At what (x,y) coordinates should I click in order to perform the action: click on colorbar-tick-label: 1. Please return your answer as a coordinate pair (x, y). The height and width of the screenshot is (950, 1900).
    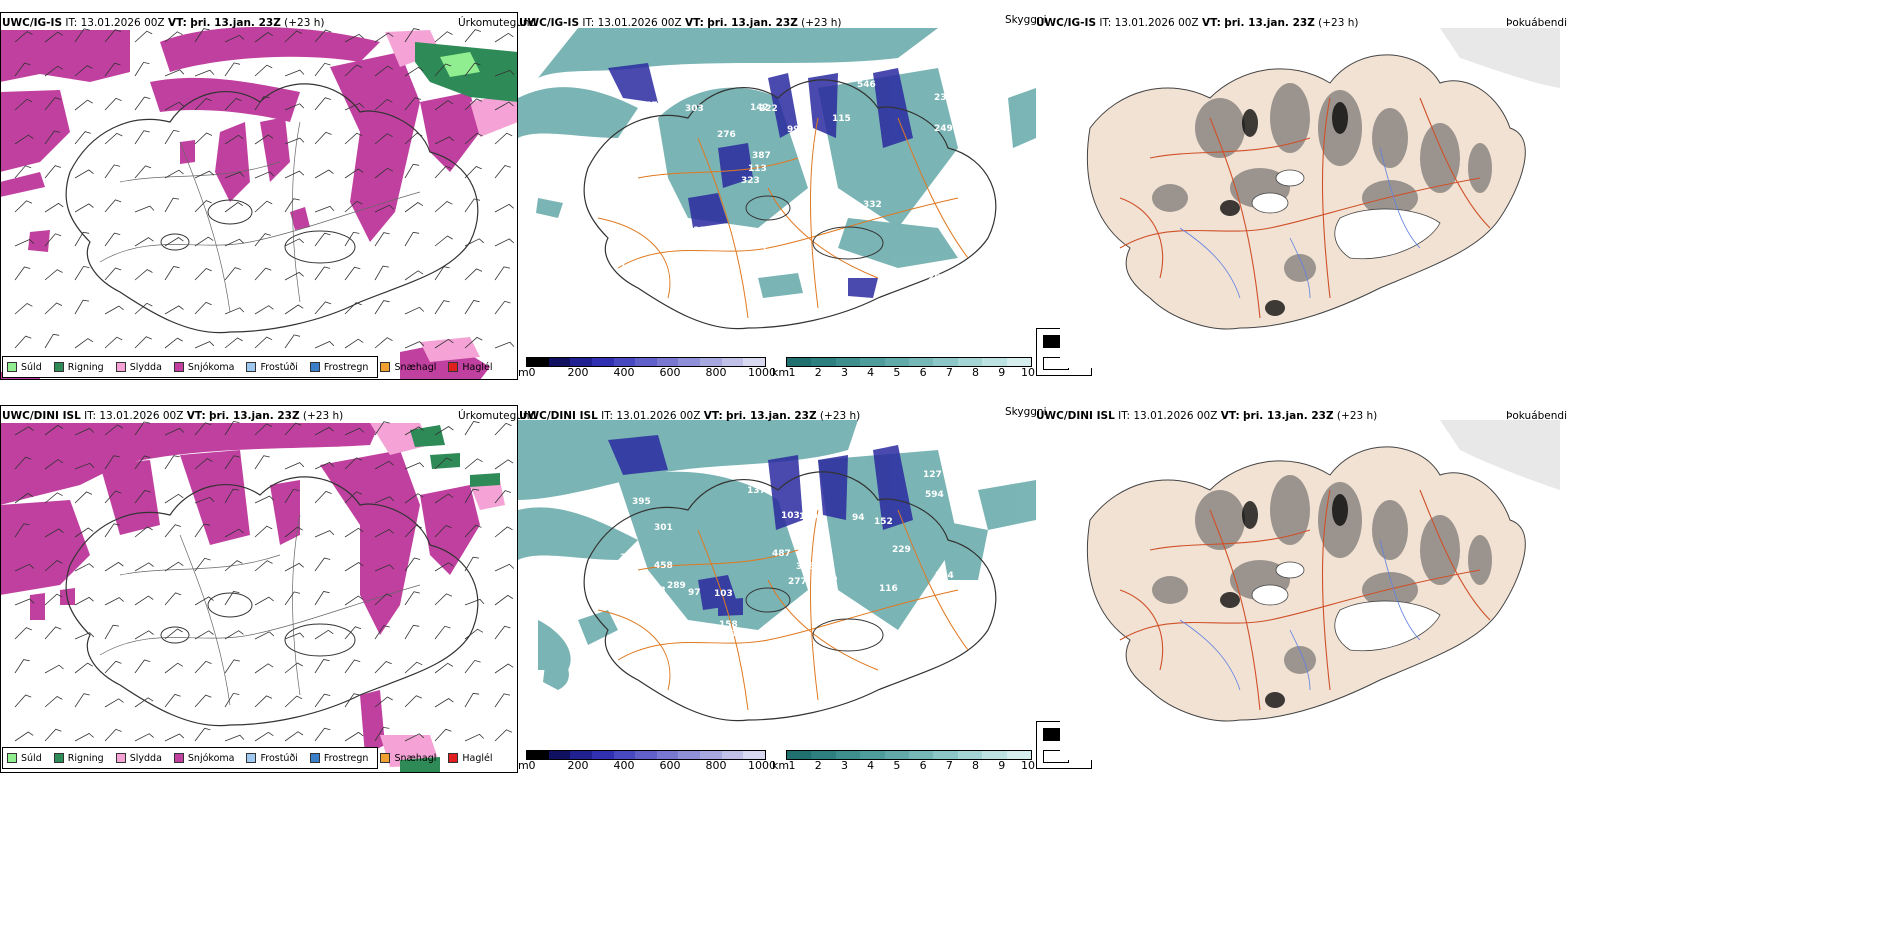
    Looking at the image, I should click on (792, 372).